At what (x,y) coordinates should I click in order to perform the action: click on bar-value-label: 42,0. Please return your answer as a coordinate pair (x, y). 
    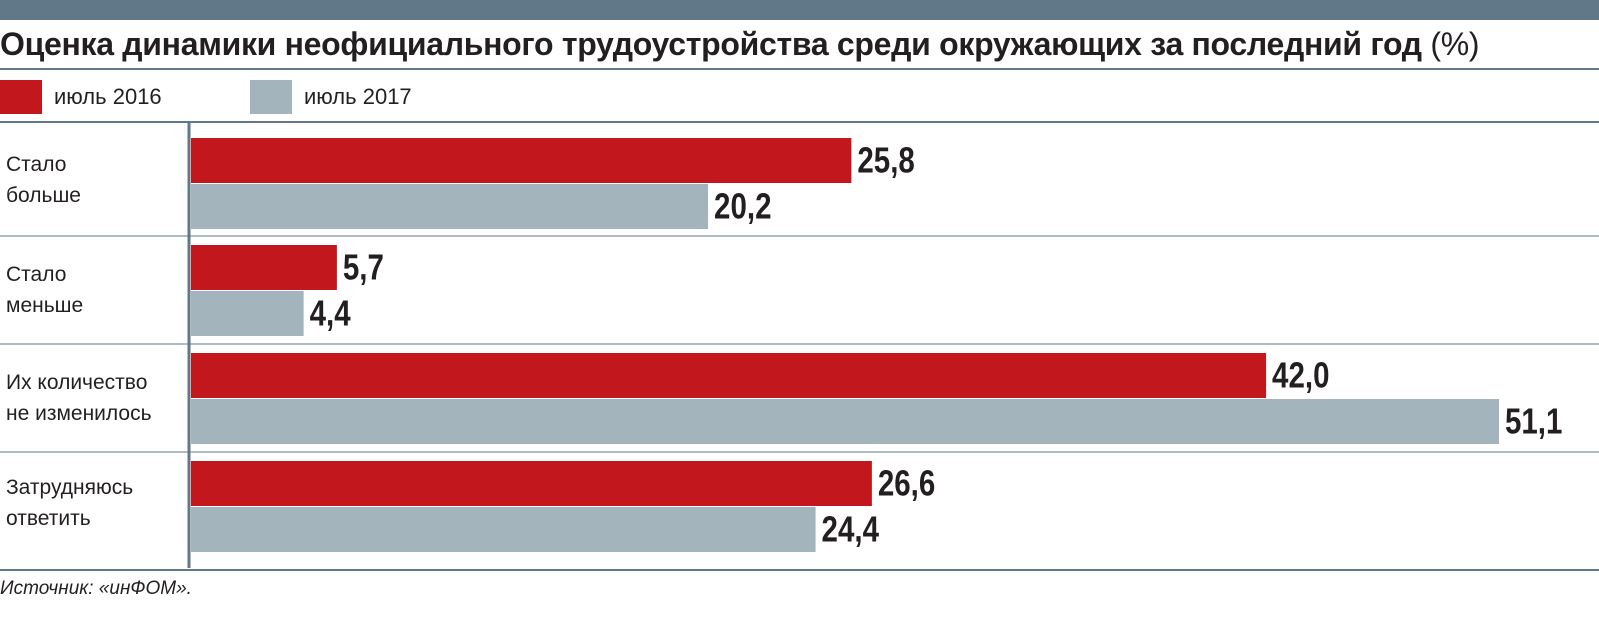
    Looking at the image, I should click on (1300, 375).